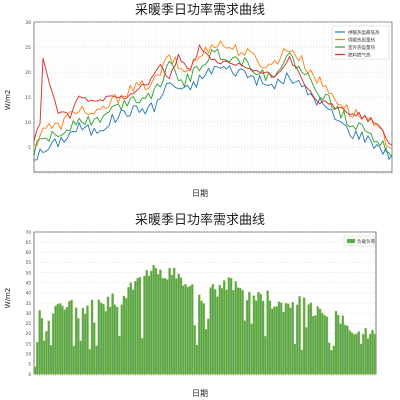  I want to click on line-y-tick-label: 10, so click(28, 123).